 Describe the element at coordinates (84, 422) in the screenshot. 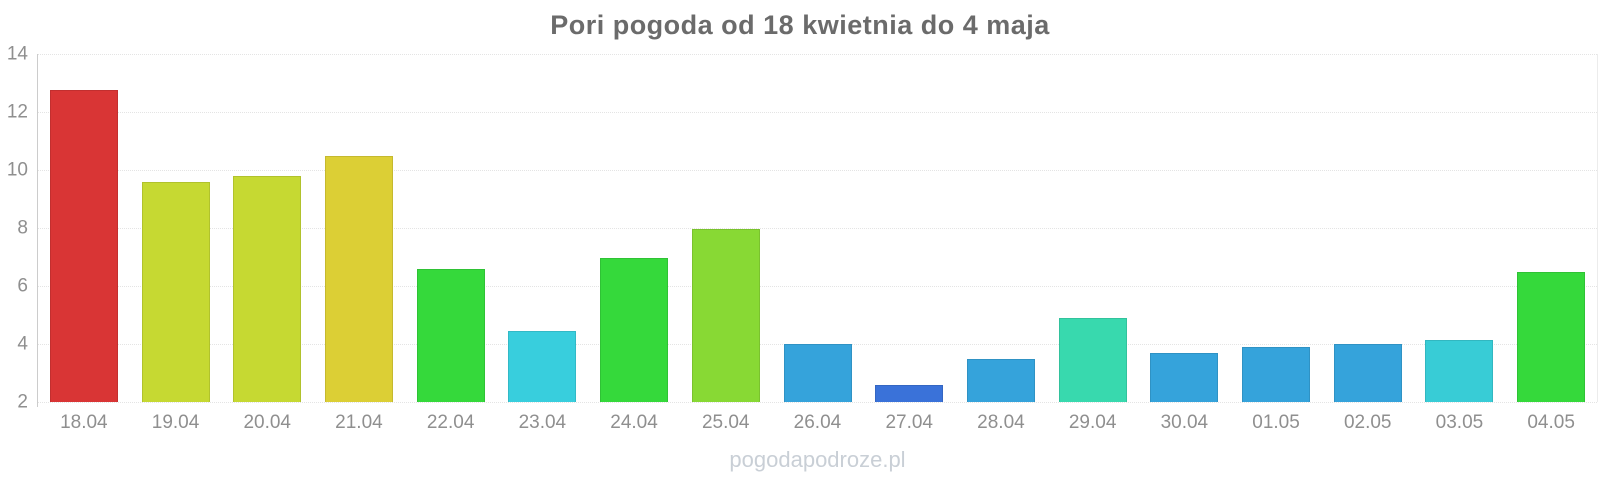

I see `x-axis-tick-label: 18.04` at that location.